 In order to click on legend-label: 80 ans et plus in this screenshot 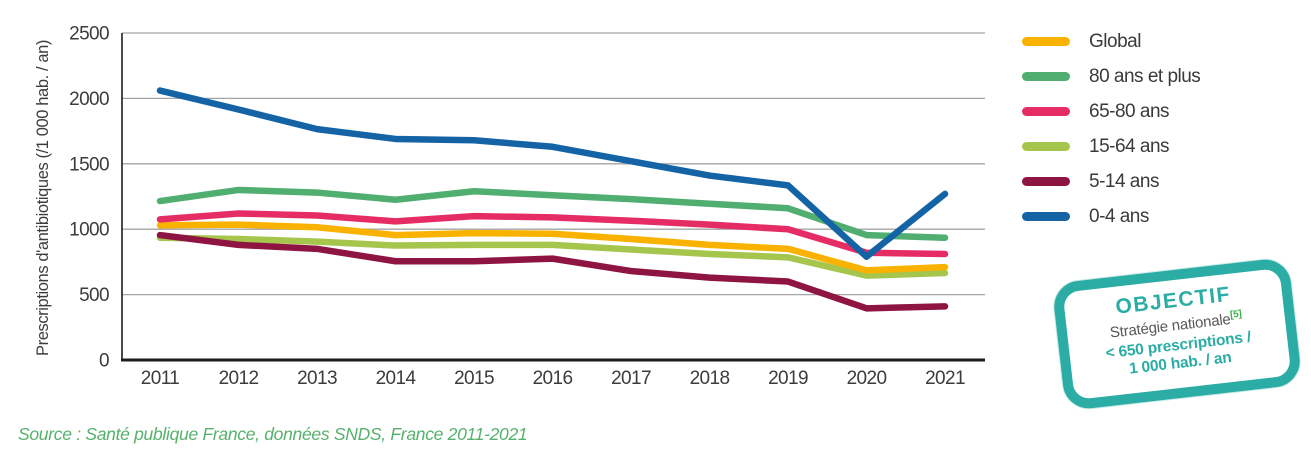, I will do `click(1145, 76)`.